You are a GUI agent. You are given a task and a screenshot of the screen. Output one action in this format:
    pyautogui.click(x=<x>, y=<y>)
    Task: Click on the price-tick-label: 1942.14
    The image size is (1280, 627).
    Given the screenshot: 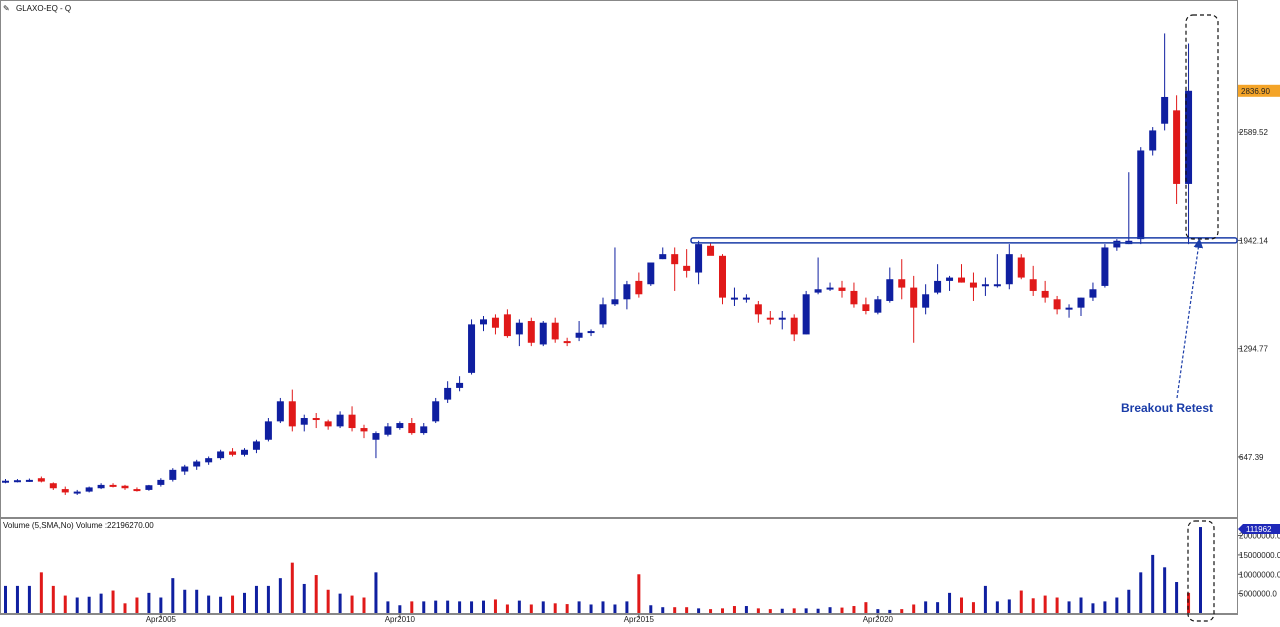 What is the action you would take?
    pyautogui.click(x=1253, y=240)
    